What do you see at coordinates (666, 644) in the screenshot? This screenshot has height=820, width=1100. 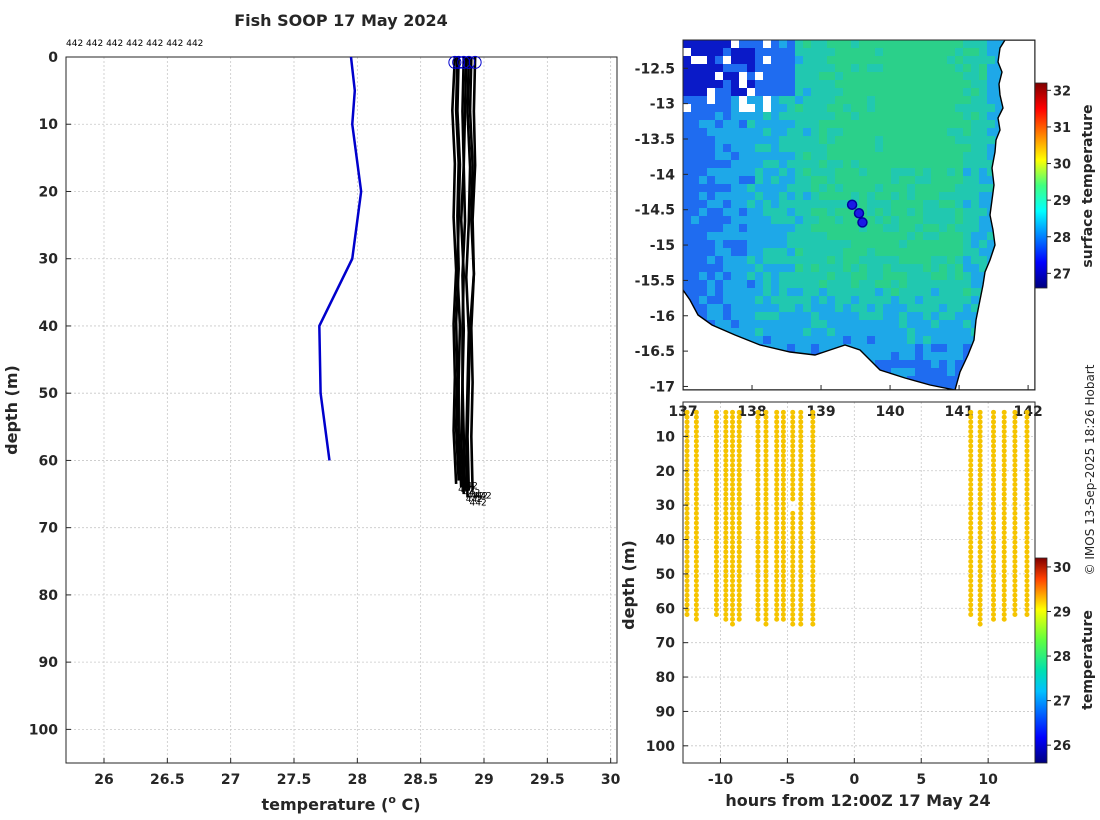 I see `time-y-tick-label: 70` at bounding box center [666, 644].